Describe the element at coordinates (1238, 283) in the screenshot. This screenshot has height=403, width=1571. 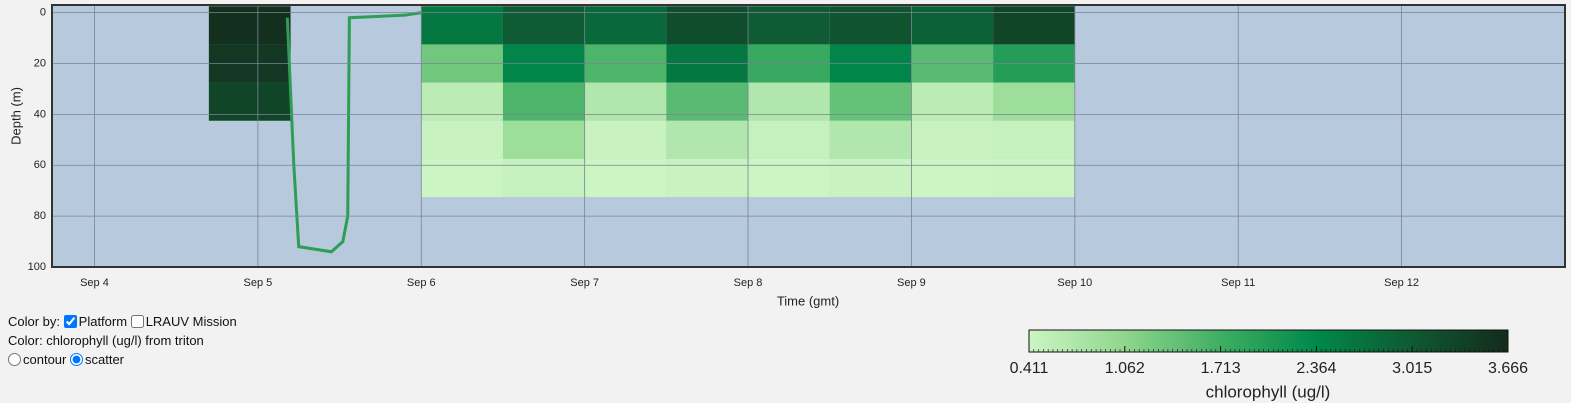
I see `x-tick-label: Sep 11` at that location.